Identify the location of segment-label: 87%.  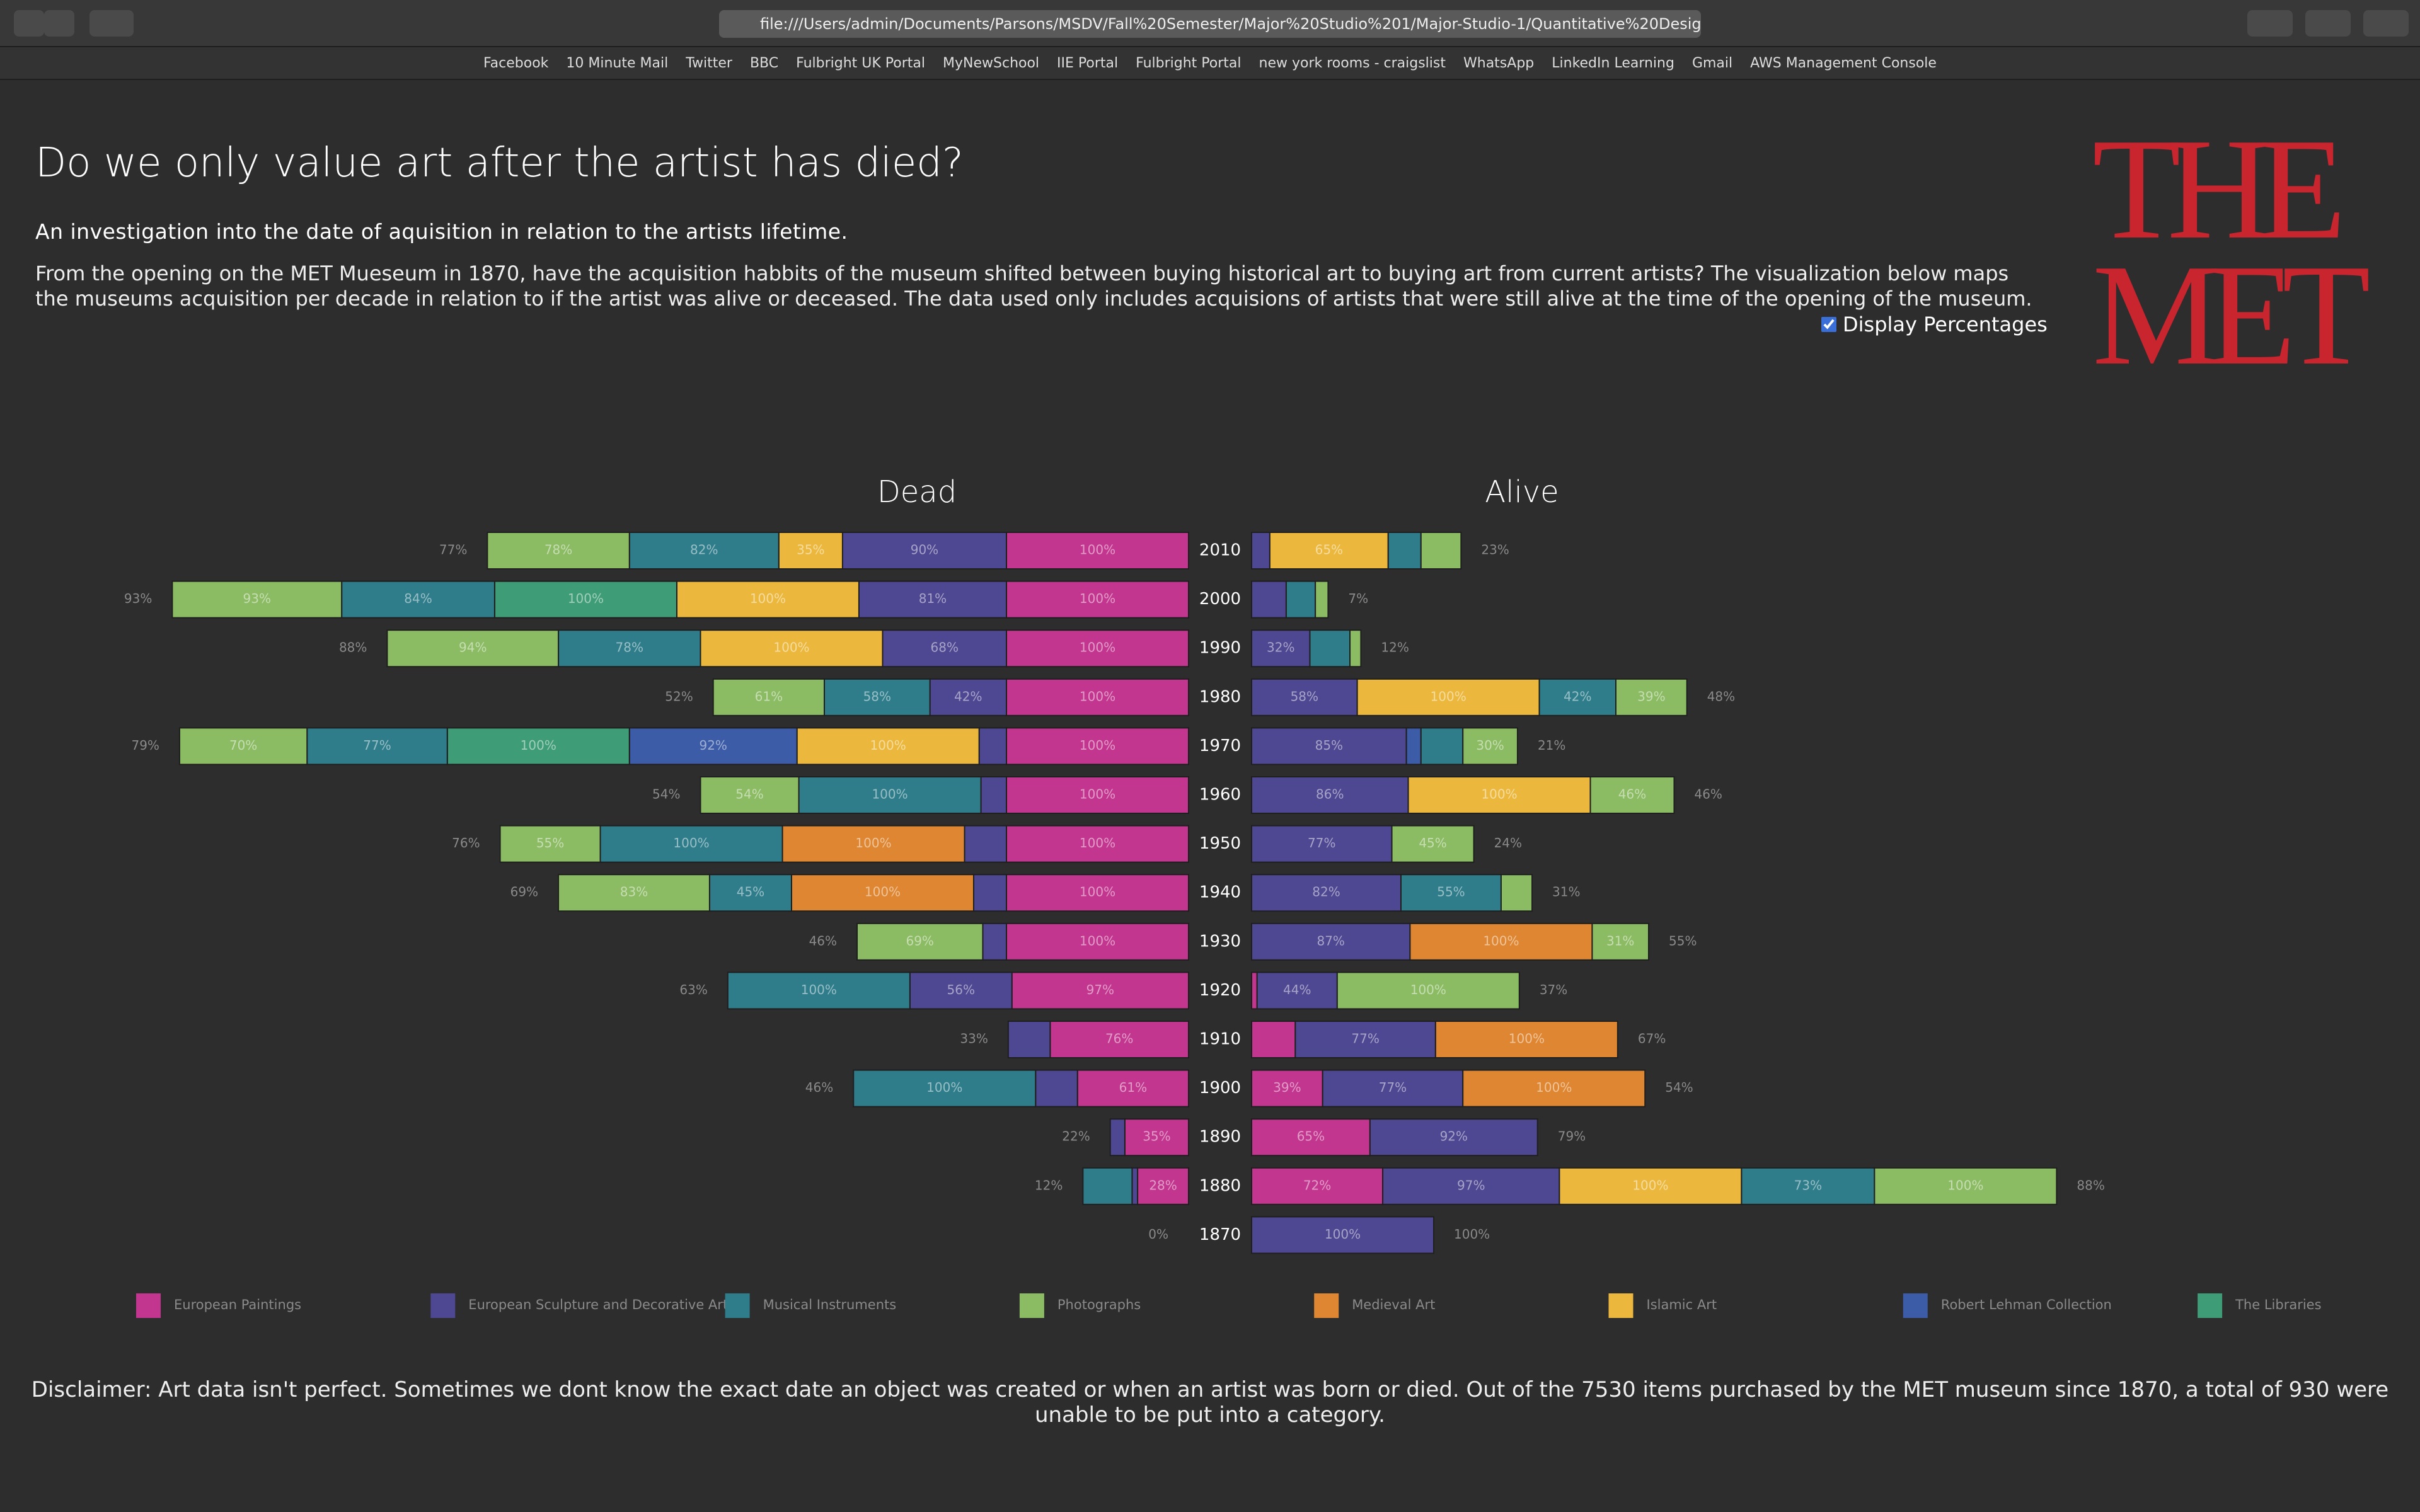
(1330, 940).